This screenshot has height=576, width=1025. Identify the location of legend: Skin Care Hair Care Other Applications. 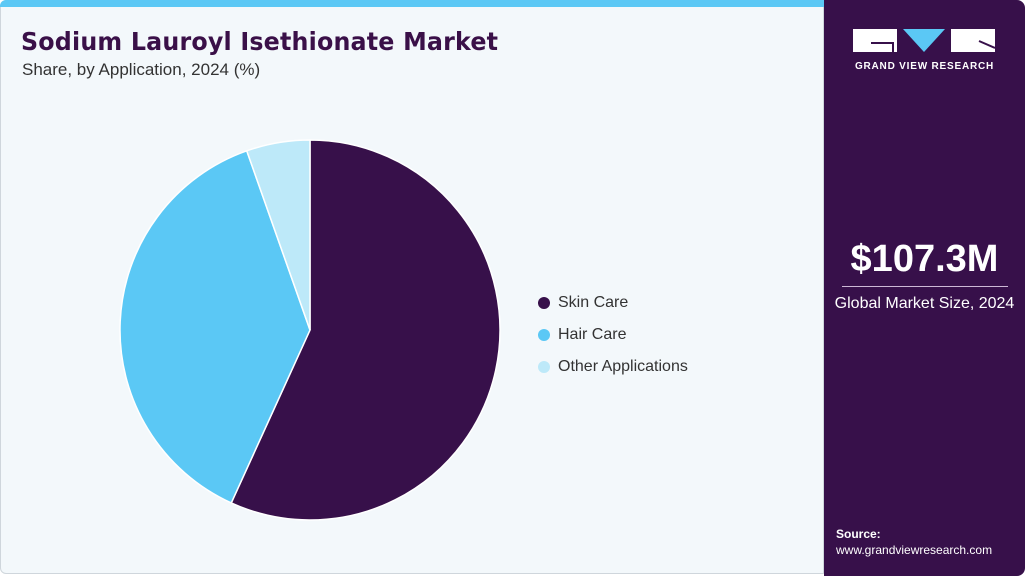
(613, 335).